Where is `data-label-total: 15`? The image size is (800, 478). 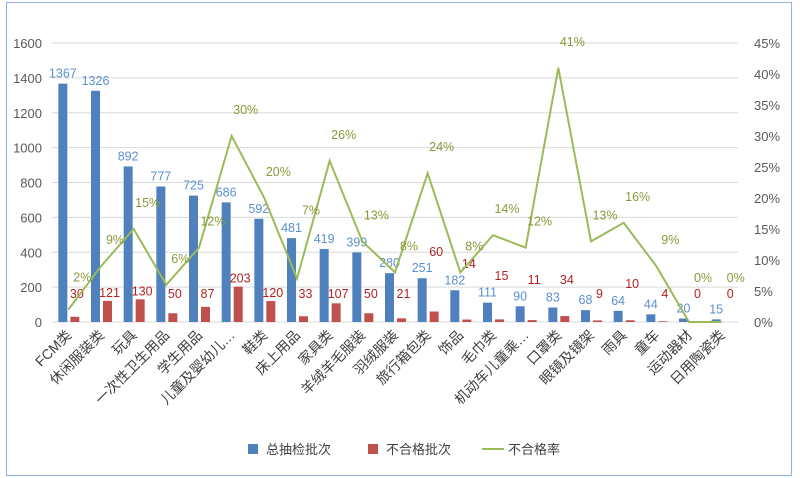
data-label-total: 15 is located at coordinates (716, 309).